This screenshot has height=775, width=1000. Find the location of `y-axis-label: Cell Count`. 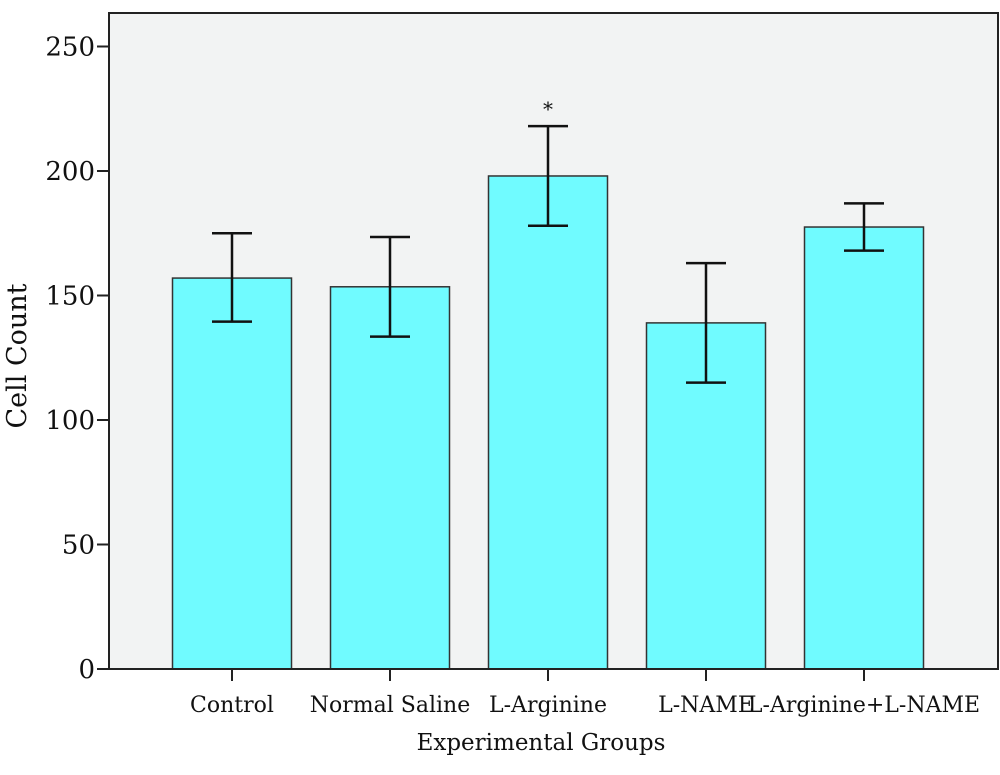

y-axis-label: Cell Count is located at coordinates (17, 355).